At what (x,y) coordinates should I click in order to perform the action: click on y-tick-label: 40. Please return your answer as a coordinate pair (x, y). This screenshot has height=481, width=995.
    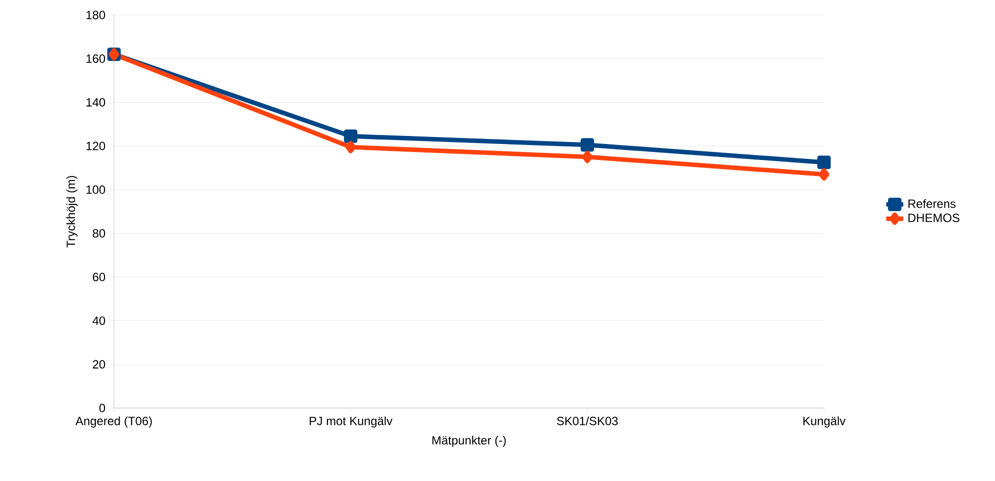
    Looking at the image, I should click on (99, 320).